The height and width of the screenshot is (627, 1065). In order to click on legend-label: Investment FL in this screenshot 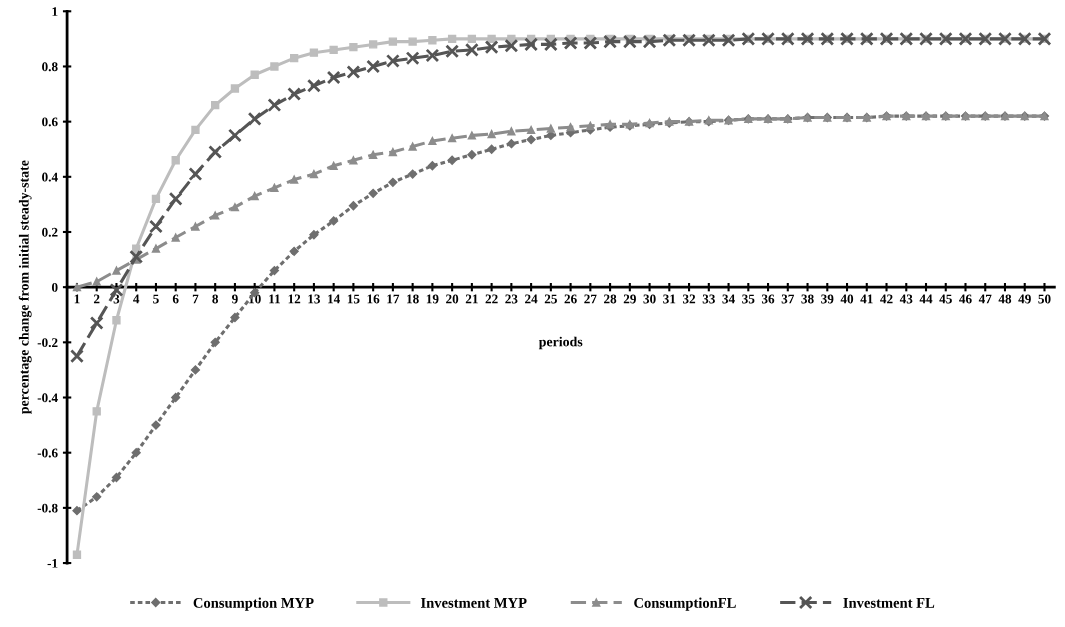, I will do `click(889, 603)`.